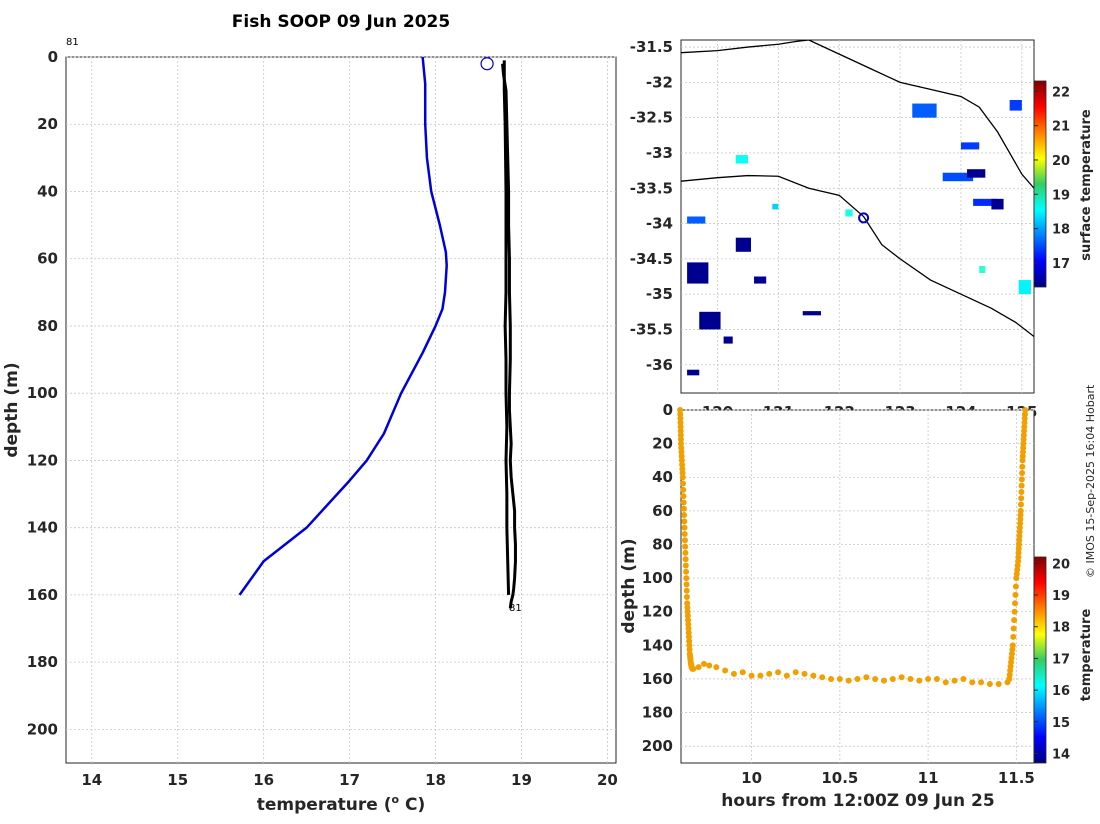  Describe the element at coordinates (349, 780) in the screenshot. I see `profile-xtick-label: 17` at that location.